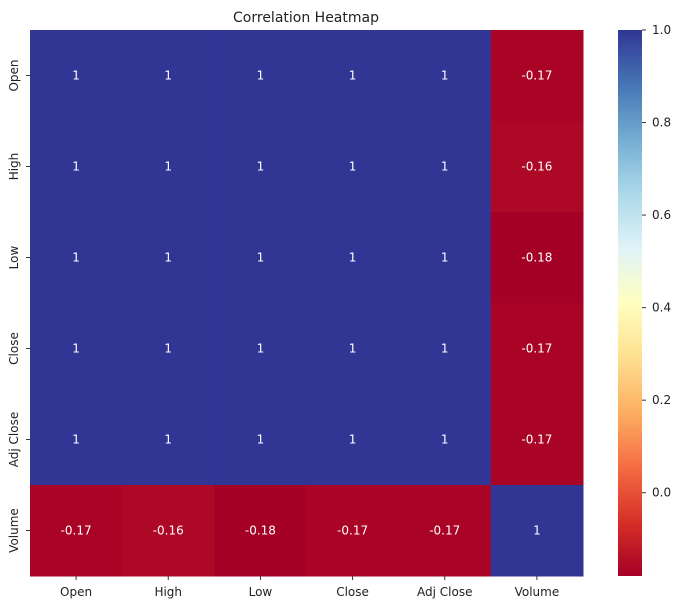  Describe the element at coordinates (661, 215) in the screenshot. I see `colorbar-tick-label: 0.6` at that location.